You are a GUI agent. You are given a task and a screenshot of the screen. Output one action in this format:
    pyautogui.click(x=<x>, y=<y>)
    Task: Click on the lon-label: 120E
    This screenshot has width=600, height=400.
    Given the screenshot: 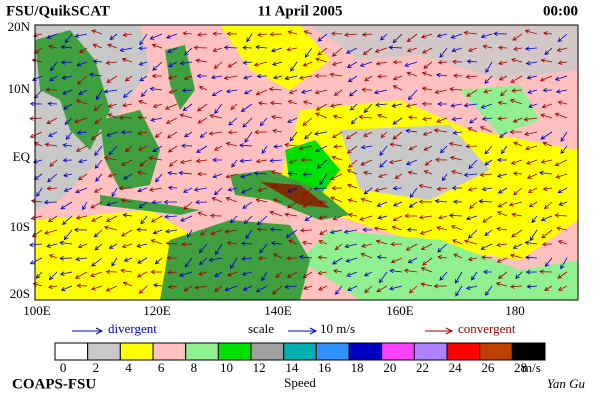 What is the action you would take?
    pyautogui.click(x=157, y=310)
    